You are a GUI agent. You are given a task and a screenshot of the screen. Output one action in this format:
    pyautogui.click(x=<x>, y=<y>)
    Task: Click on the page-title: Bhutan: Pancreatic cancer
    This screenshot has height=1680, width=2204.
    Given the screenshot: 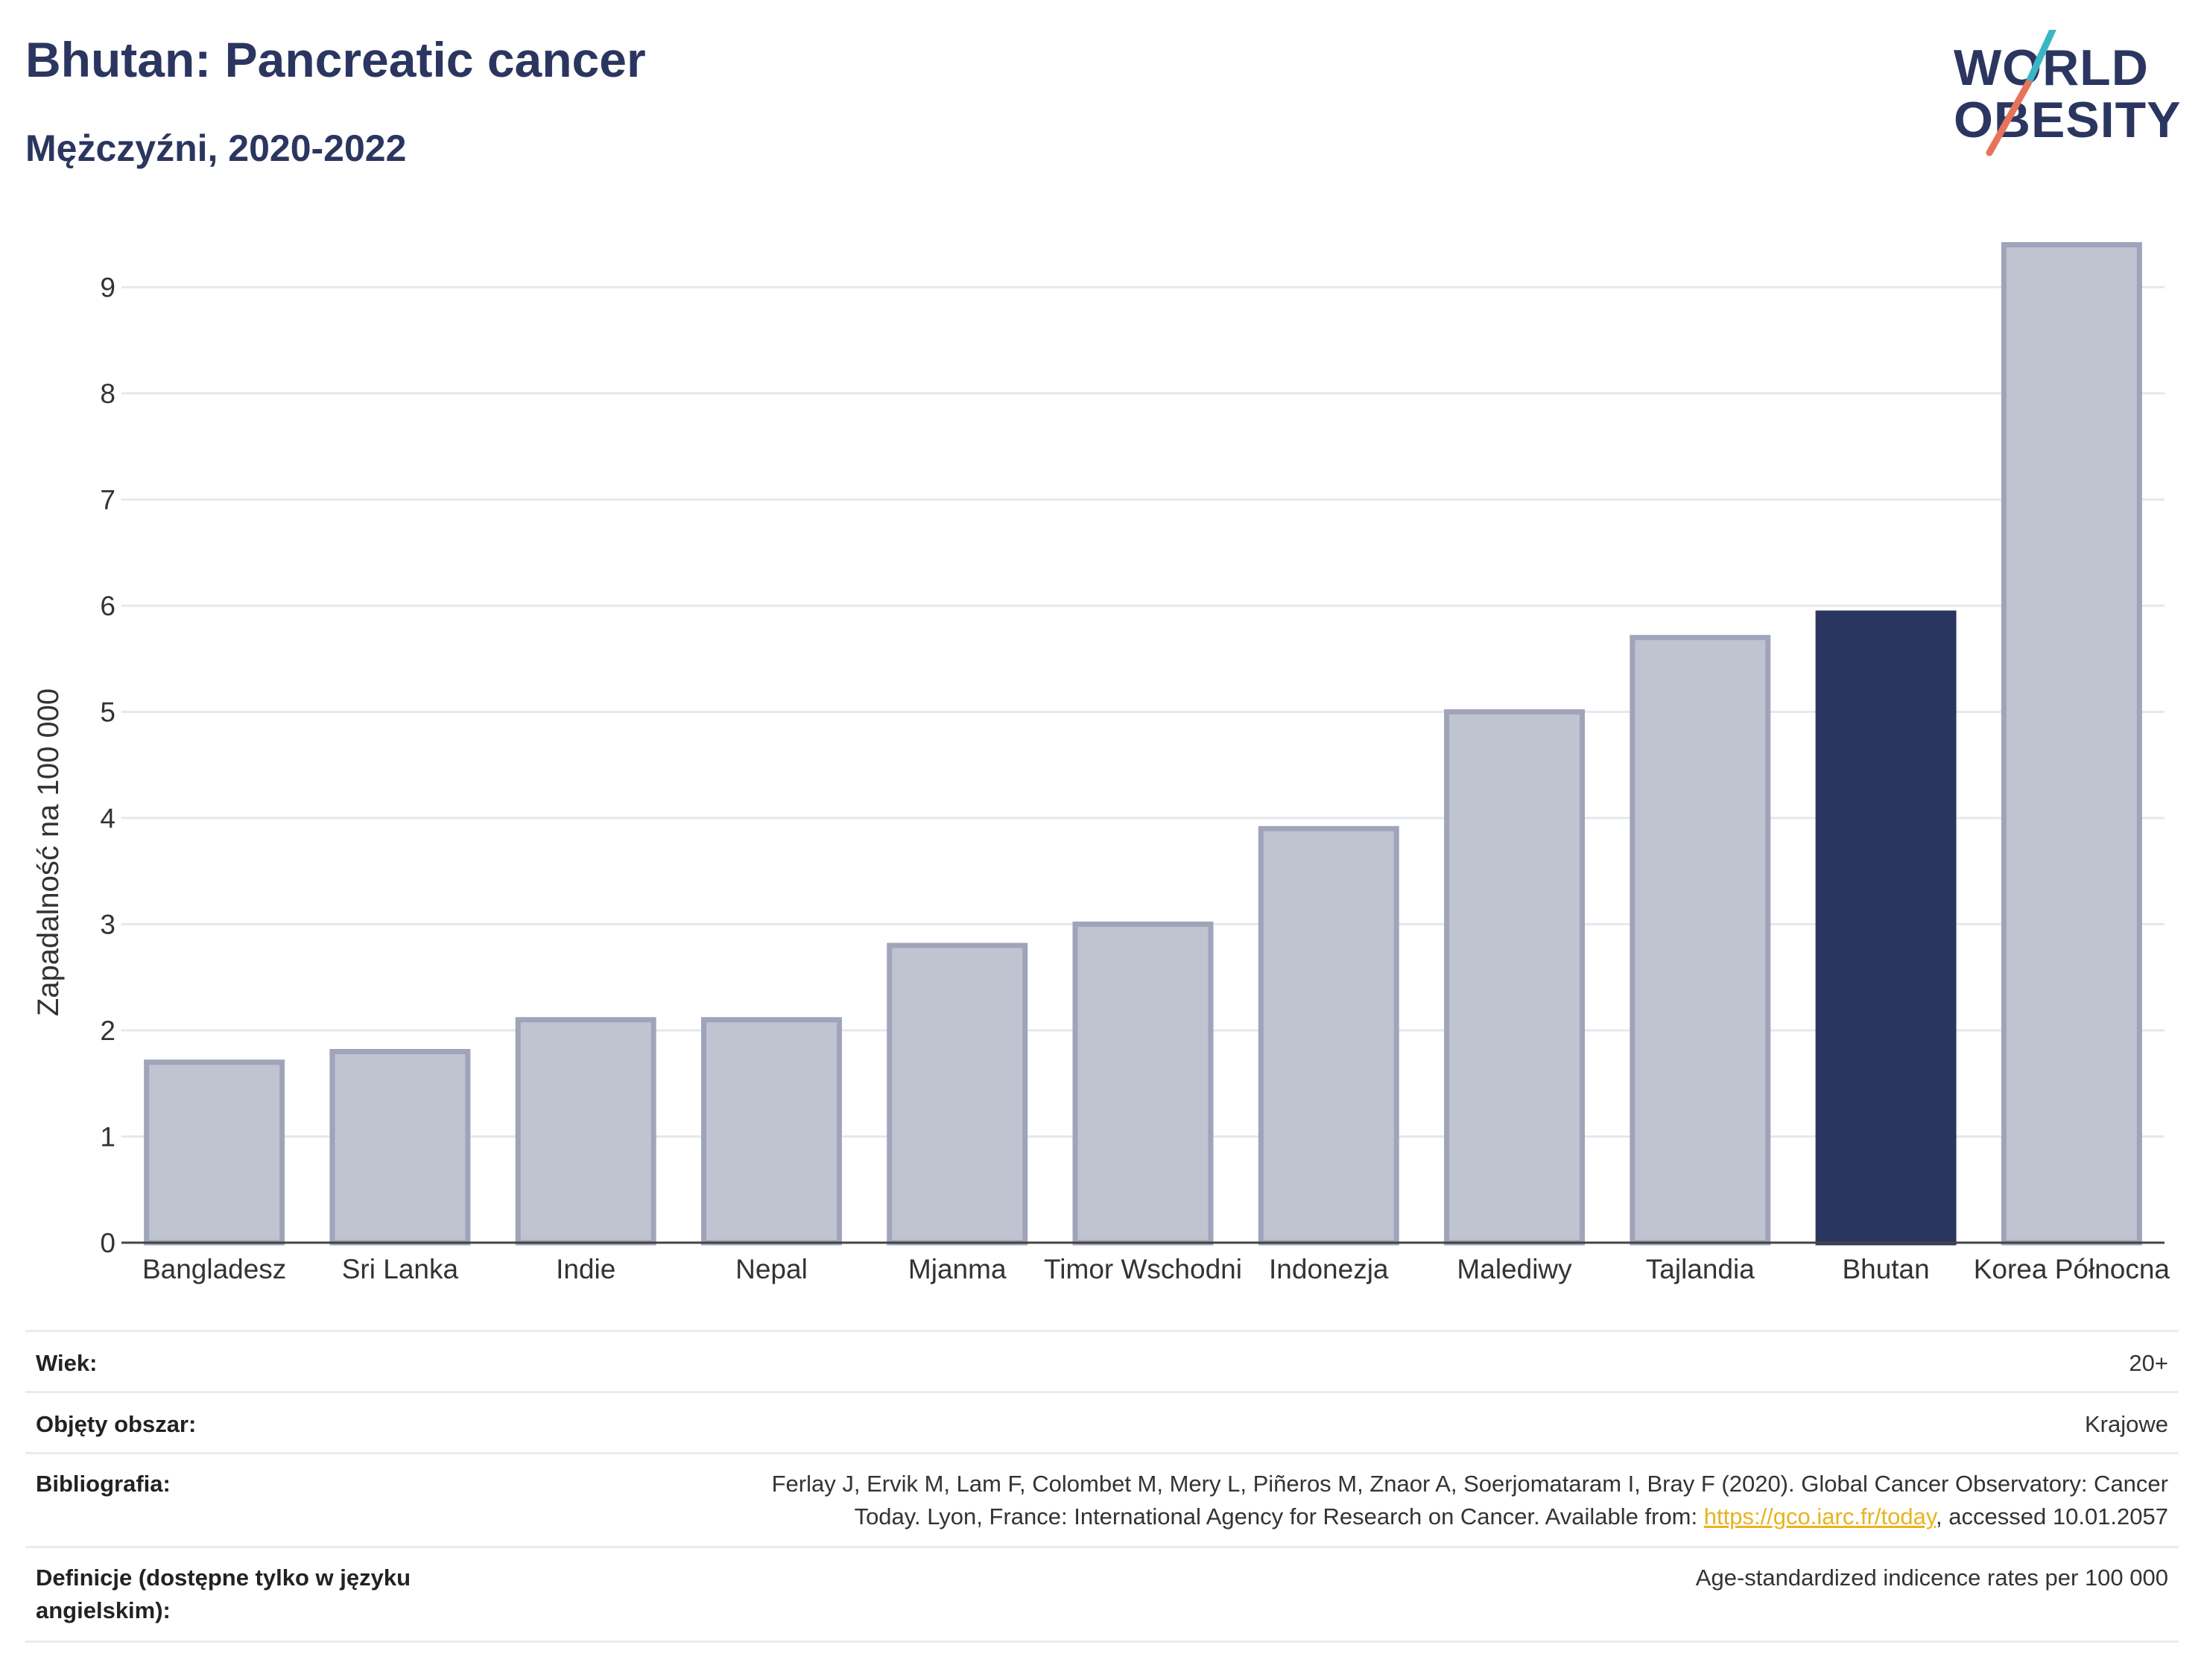 What is the action you would take?
    pyautogui.click(x=335, y=59)
    